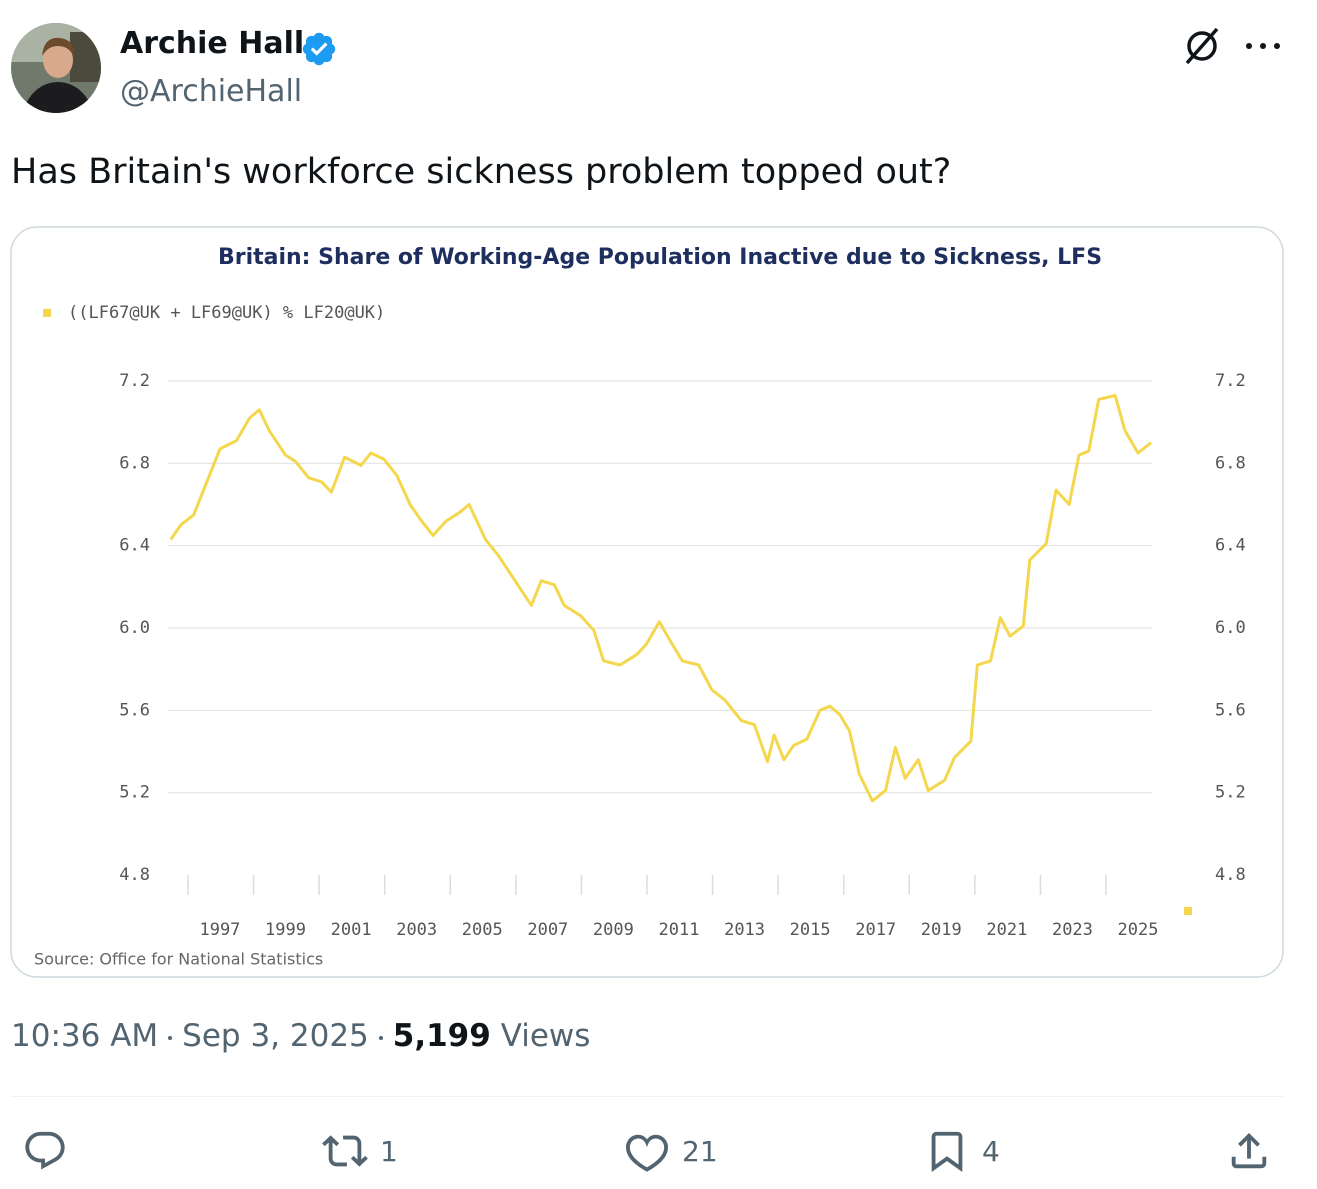 Image resolution: width=1317 pixels, height=1189 pixels. Describe the element at coordinates (1230, 875) in the screenshot. I see `y2-tick-label: 4.8` at that location.